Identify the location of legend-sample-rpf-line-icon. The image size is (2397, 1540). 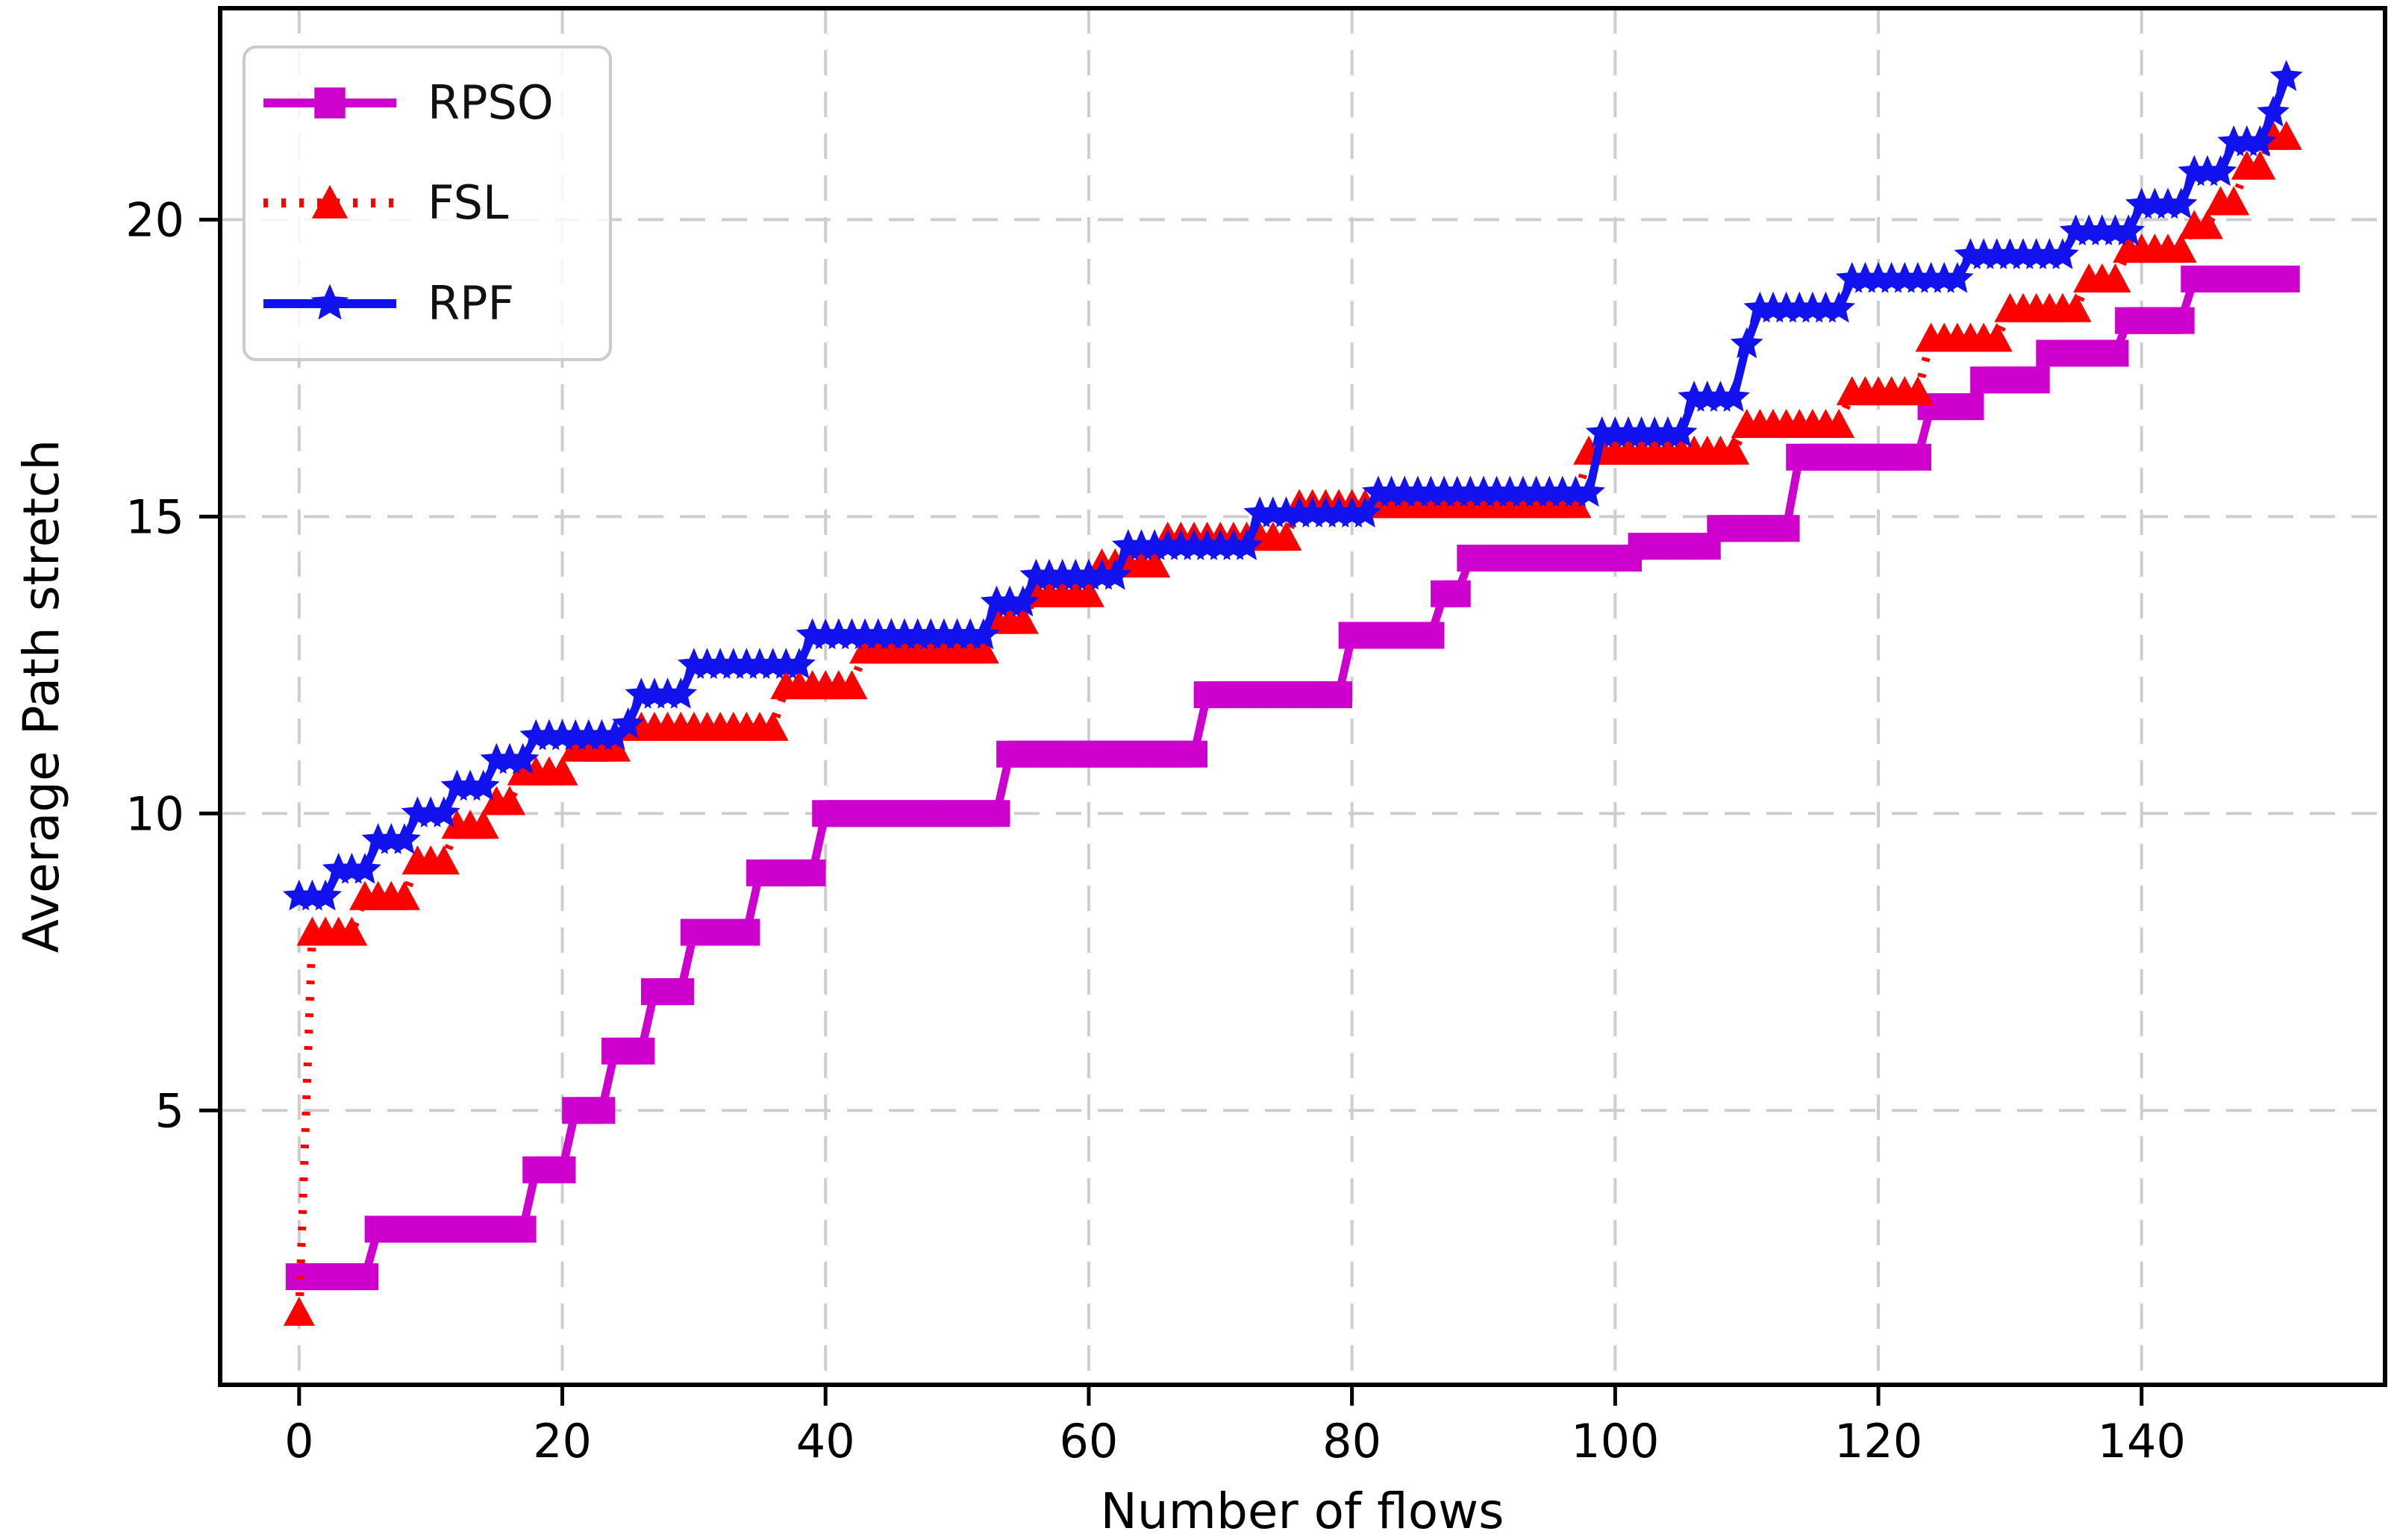
(329, 302).